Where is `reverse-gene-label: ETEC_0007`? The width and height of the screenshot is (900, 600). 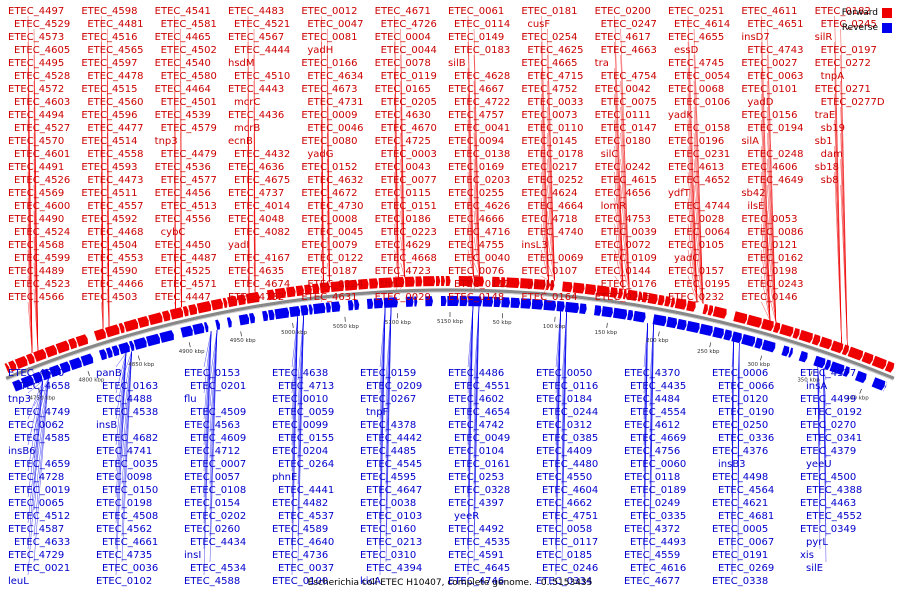
reverse-gene-label: ETEC_0007 is located at coordinates (218, 464).